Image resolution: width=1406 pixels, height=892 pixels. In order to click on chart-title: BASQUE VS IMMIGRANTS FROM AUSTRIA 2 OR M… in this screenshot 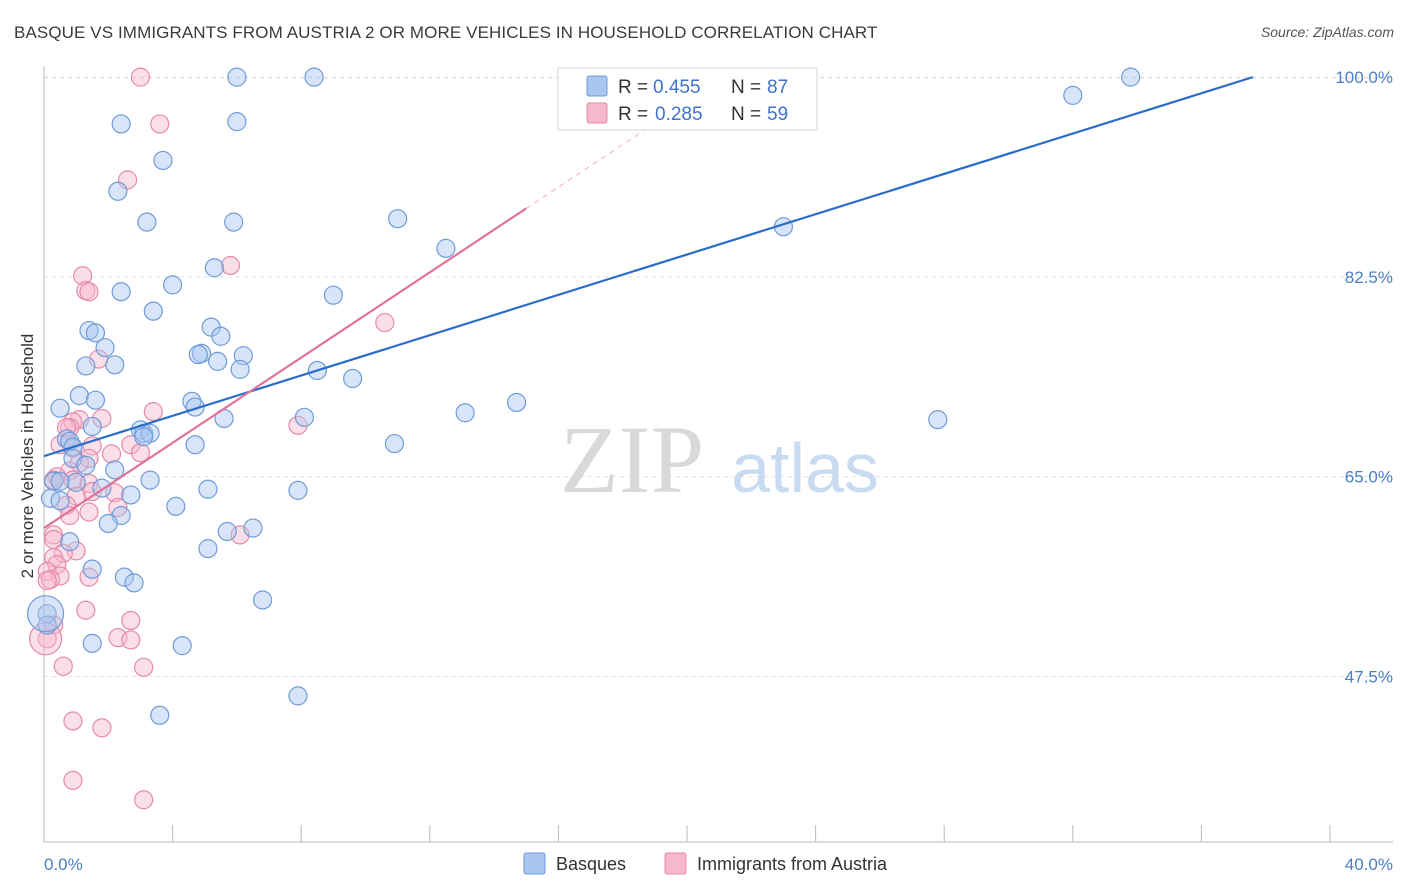, I will do `click(446, 32)`.